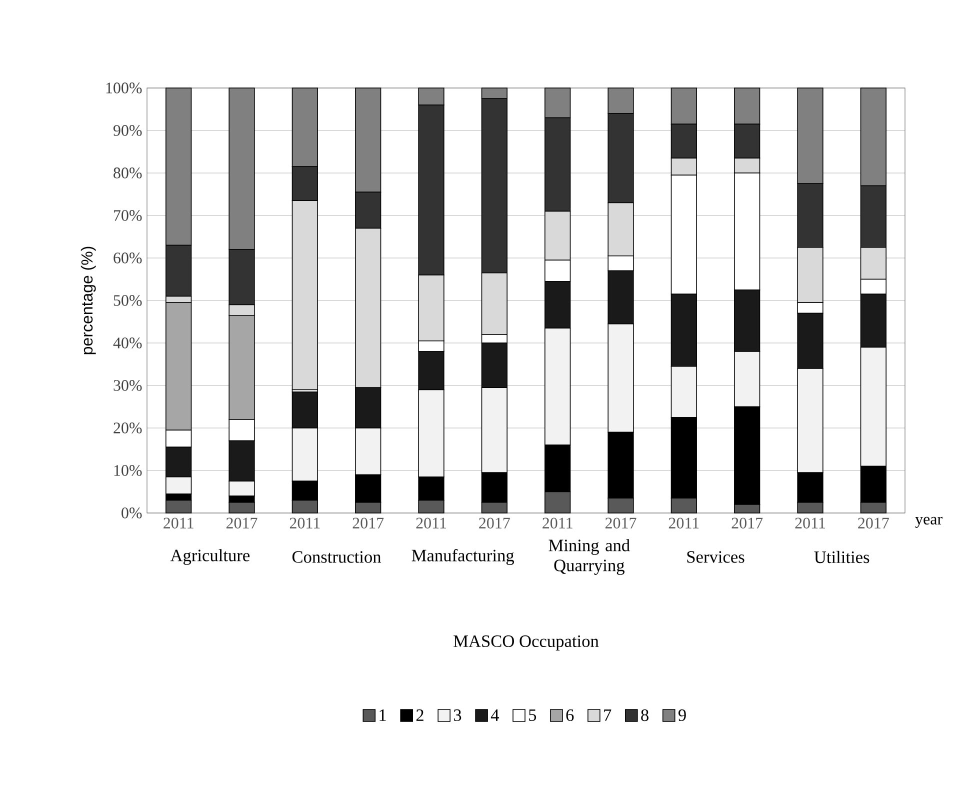 The width and height of the screenshot is (961, 788). I want to click on y-tick-label: 40%, so click(127, 343).